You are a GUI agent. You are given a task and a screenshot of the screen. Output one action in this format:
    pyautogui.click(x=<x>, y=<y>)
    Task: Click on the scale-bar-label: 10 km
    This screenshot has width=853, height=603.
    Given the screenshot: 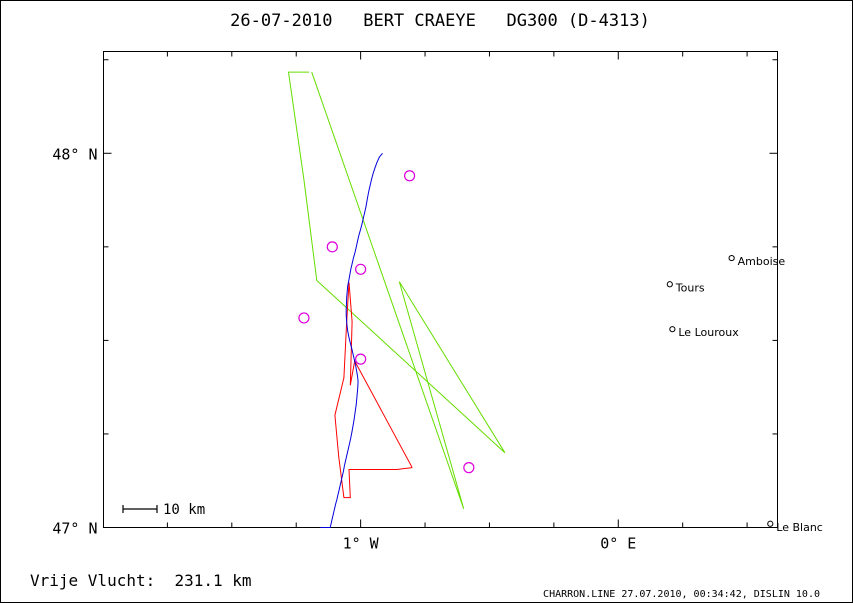 What is the action you would take?
    pyautogui.click(x=184, y=510)
    